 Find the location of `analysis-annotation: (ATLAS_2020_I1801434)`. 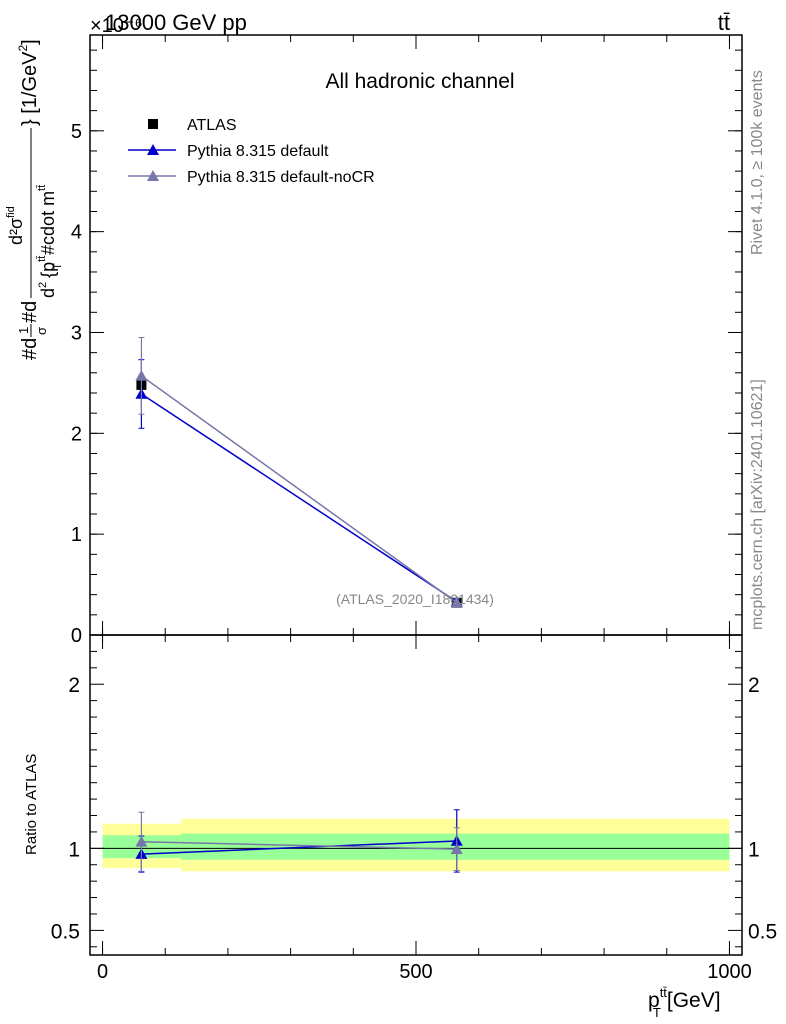

analysis-annotation: (ATLAS_2020_I1801434) is located at coordinates (415, 599).